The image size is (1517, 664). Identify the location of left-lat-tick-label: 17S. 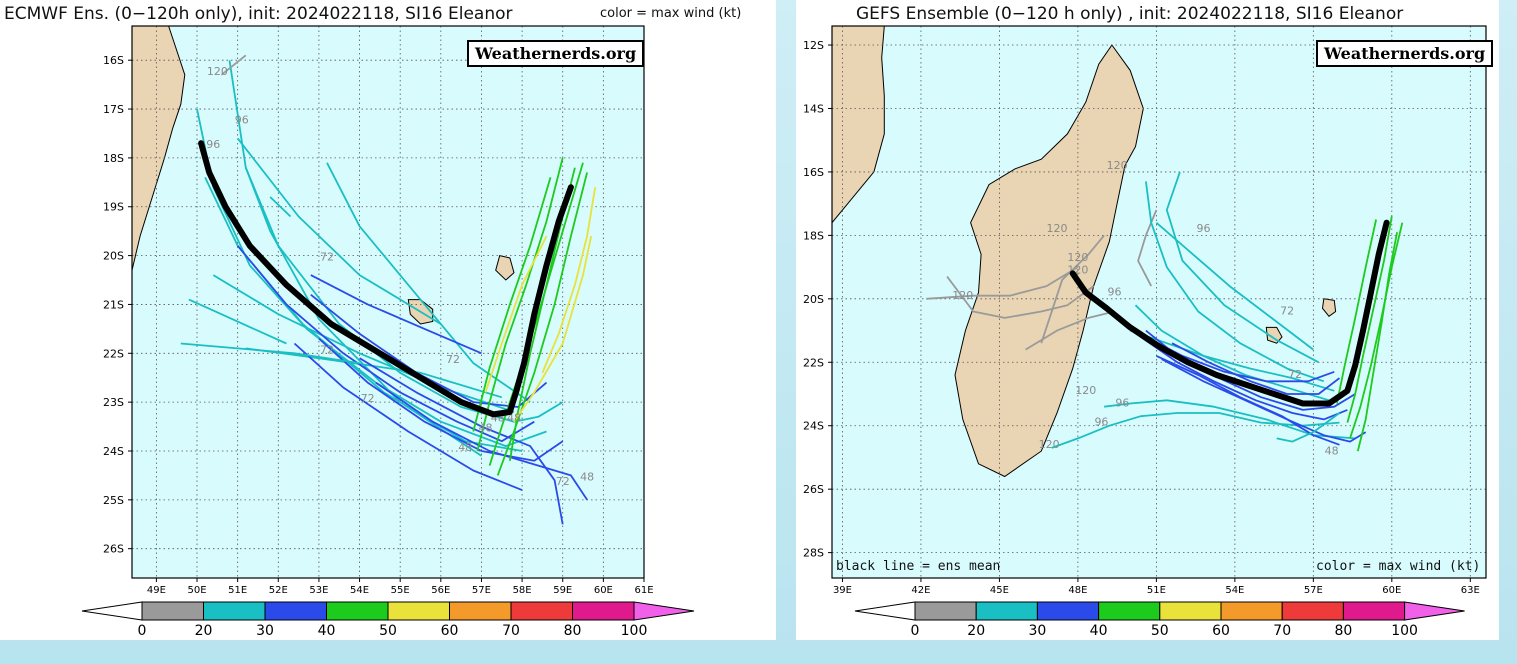
(113, 109).